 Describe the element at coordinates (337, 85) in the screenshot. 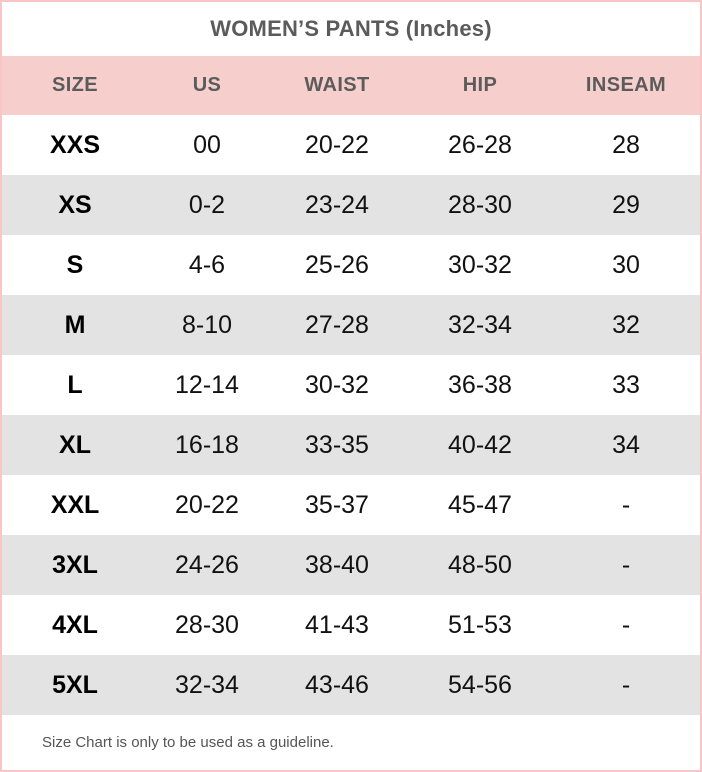

I see `column-header-waist: WAIST` at that location.